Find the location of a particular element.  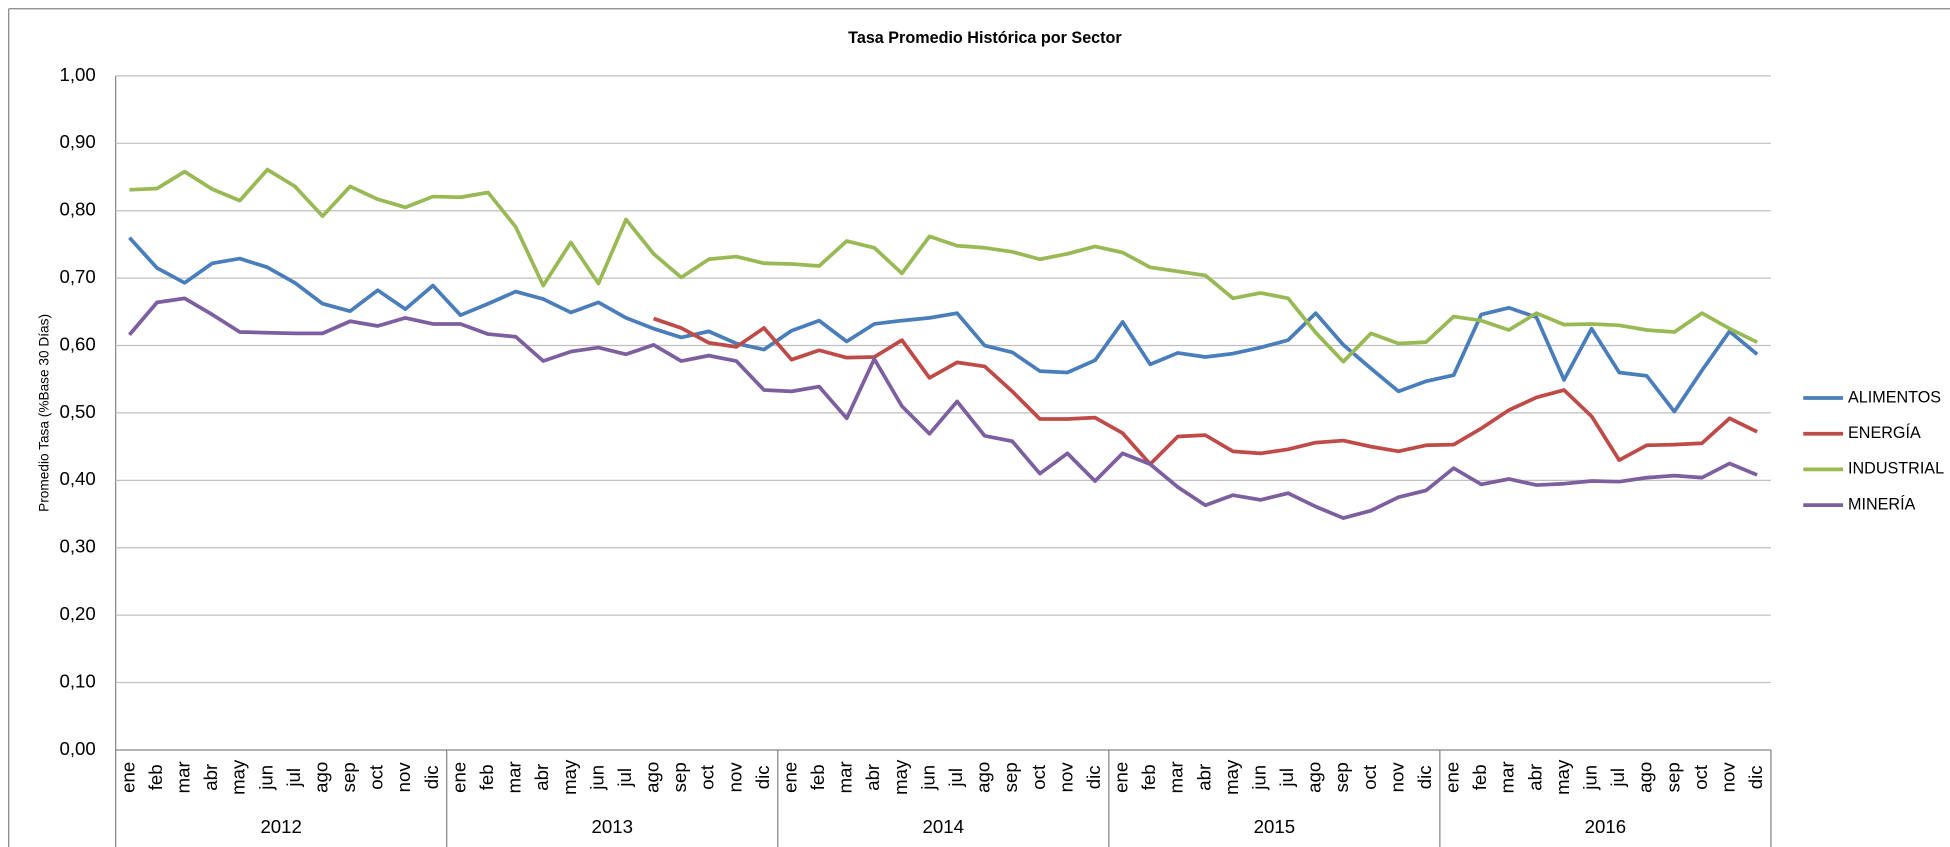

y-tick-label: 0,30 is located at coordinates (77, 546).